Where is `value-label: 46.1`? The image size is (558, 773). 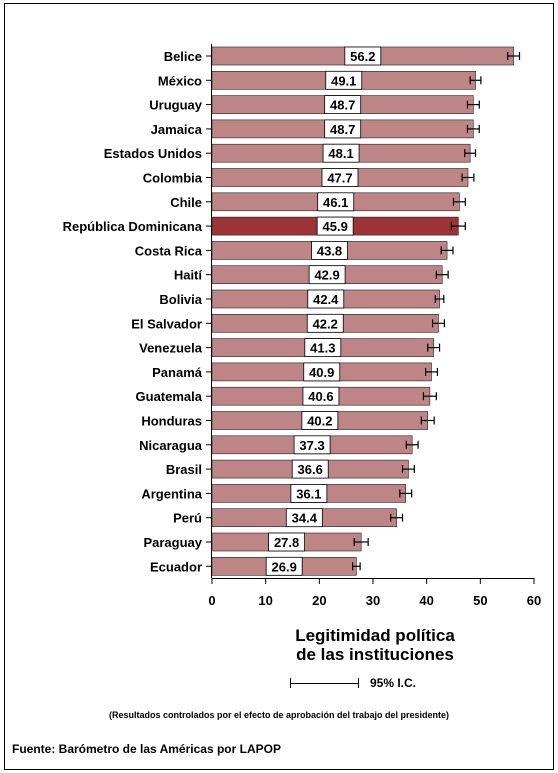 value-label: 46.1 is located at coordinates (335, 202).